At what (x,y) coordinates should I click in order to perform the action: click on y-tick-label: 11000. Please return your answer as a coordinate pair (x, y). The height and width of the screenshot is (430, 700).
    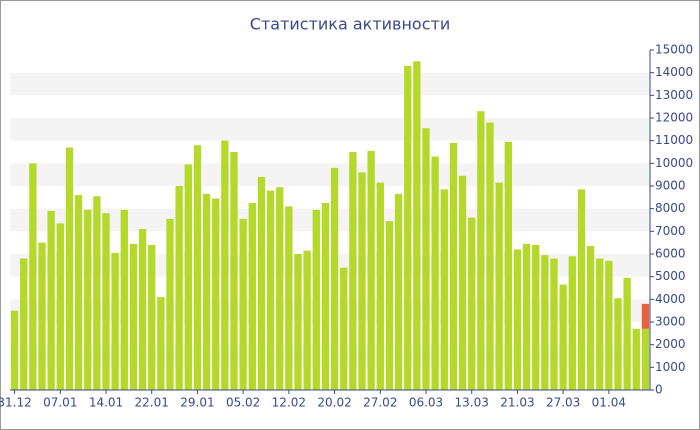
    Looking at the image, I should click on (674, 140).